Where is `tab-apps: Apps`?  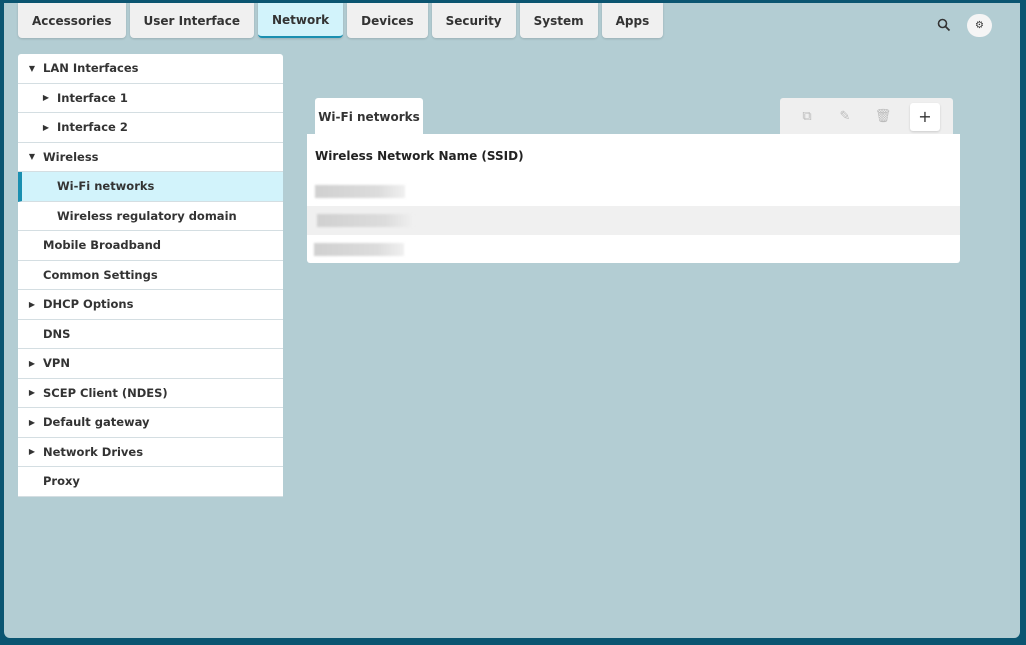
tab-apps: Apps is located at coordinates (632, 20).